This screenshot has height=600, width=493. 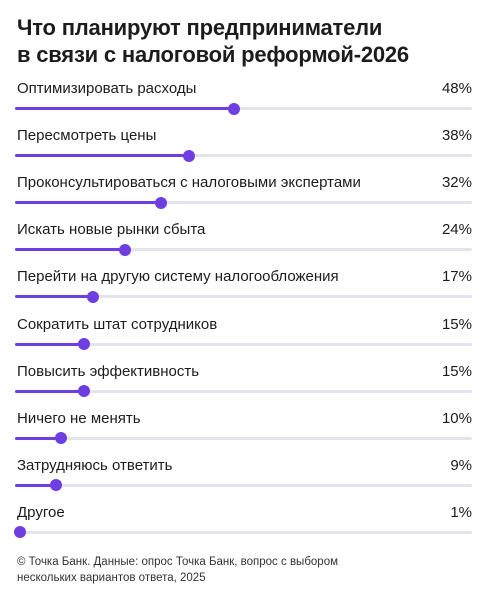 I want to click on chart-row: Затрудняюсь ответить 9%, so click(x=246, y=477).